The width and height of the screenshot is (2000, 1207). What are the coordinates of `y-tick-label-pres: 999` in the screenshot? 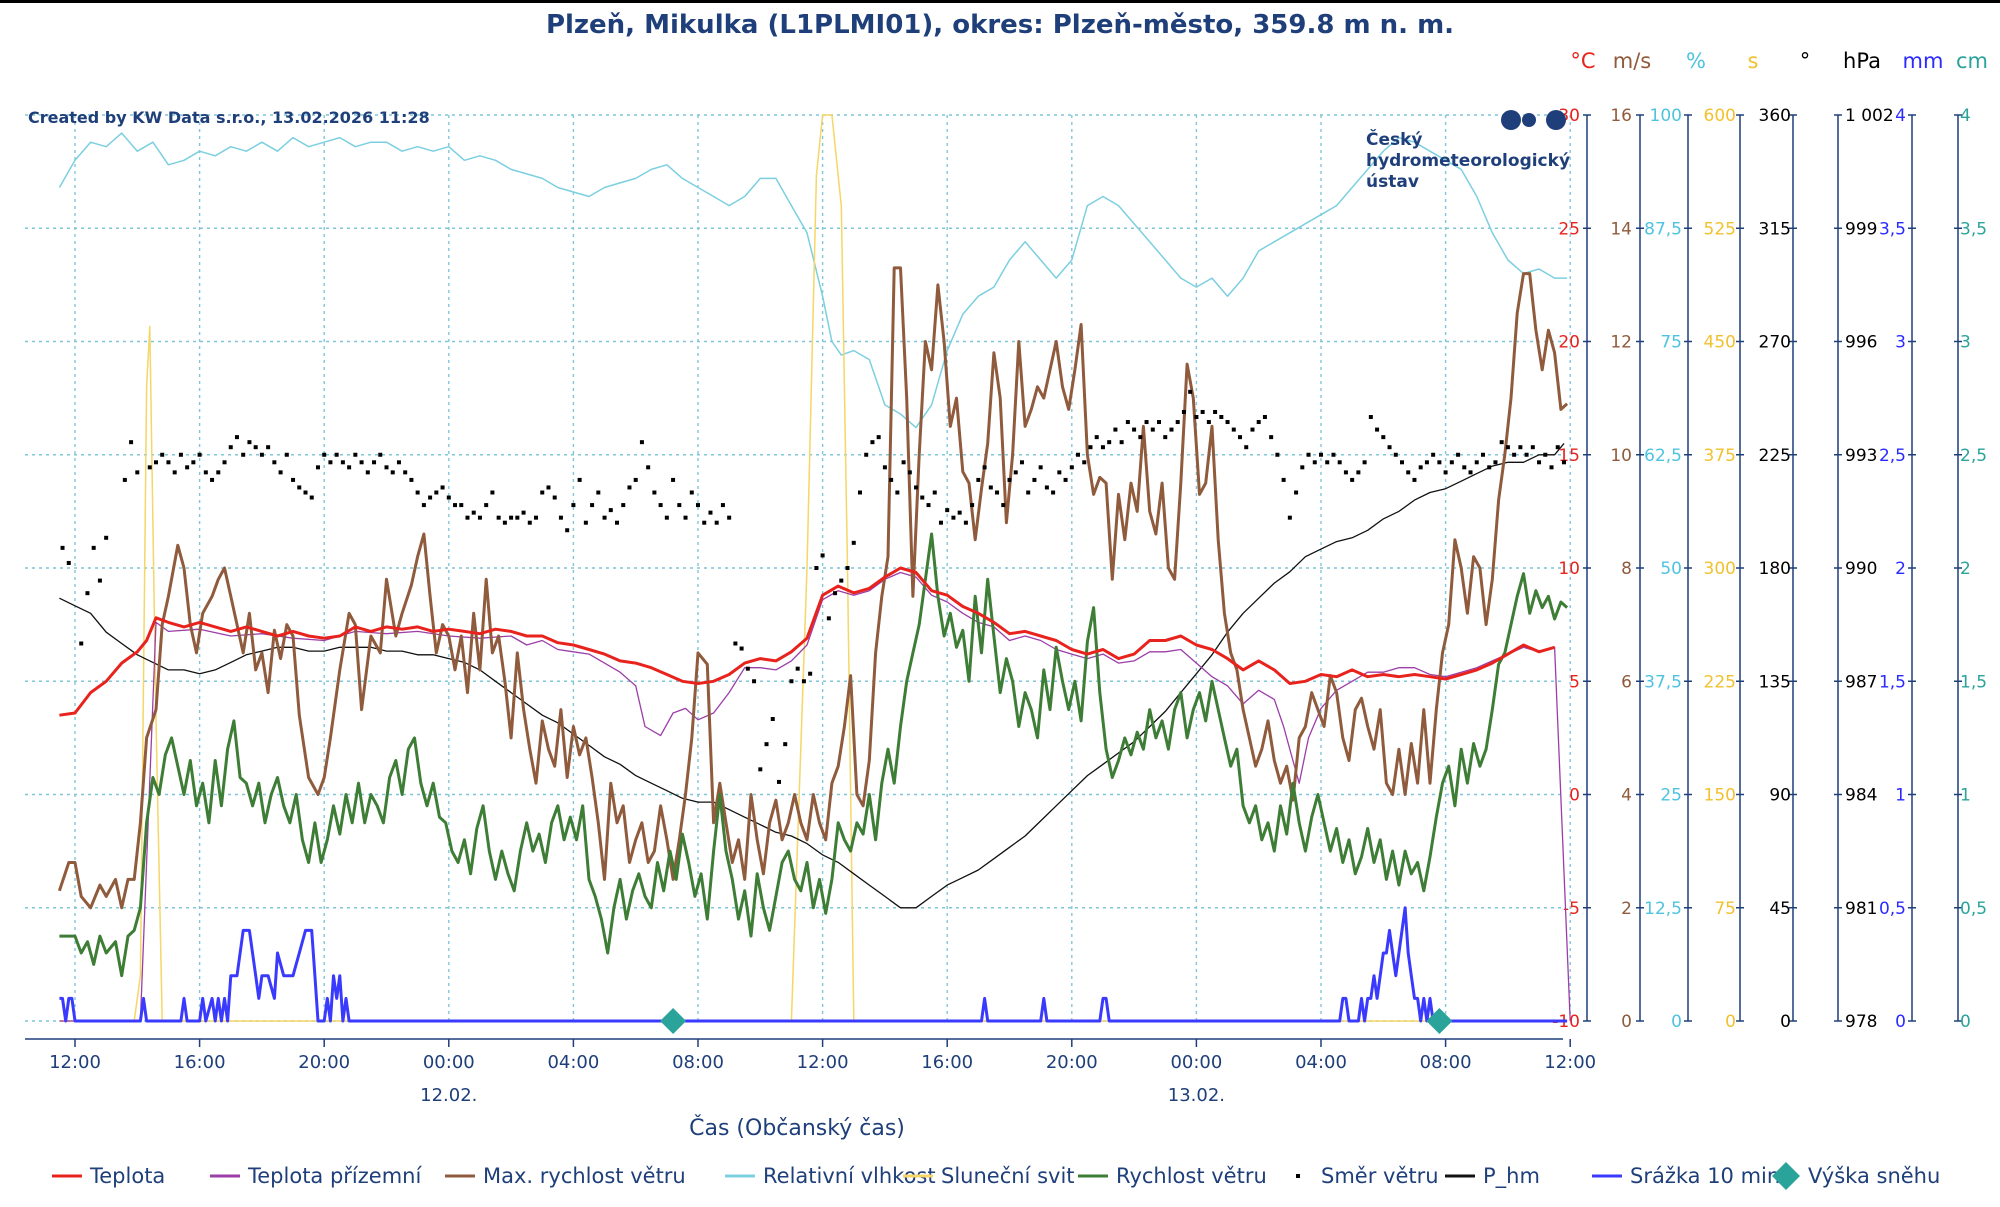 It's located at (1861, 229).